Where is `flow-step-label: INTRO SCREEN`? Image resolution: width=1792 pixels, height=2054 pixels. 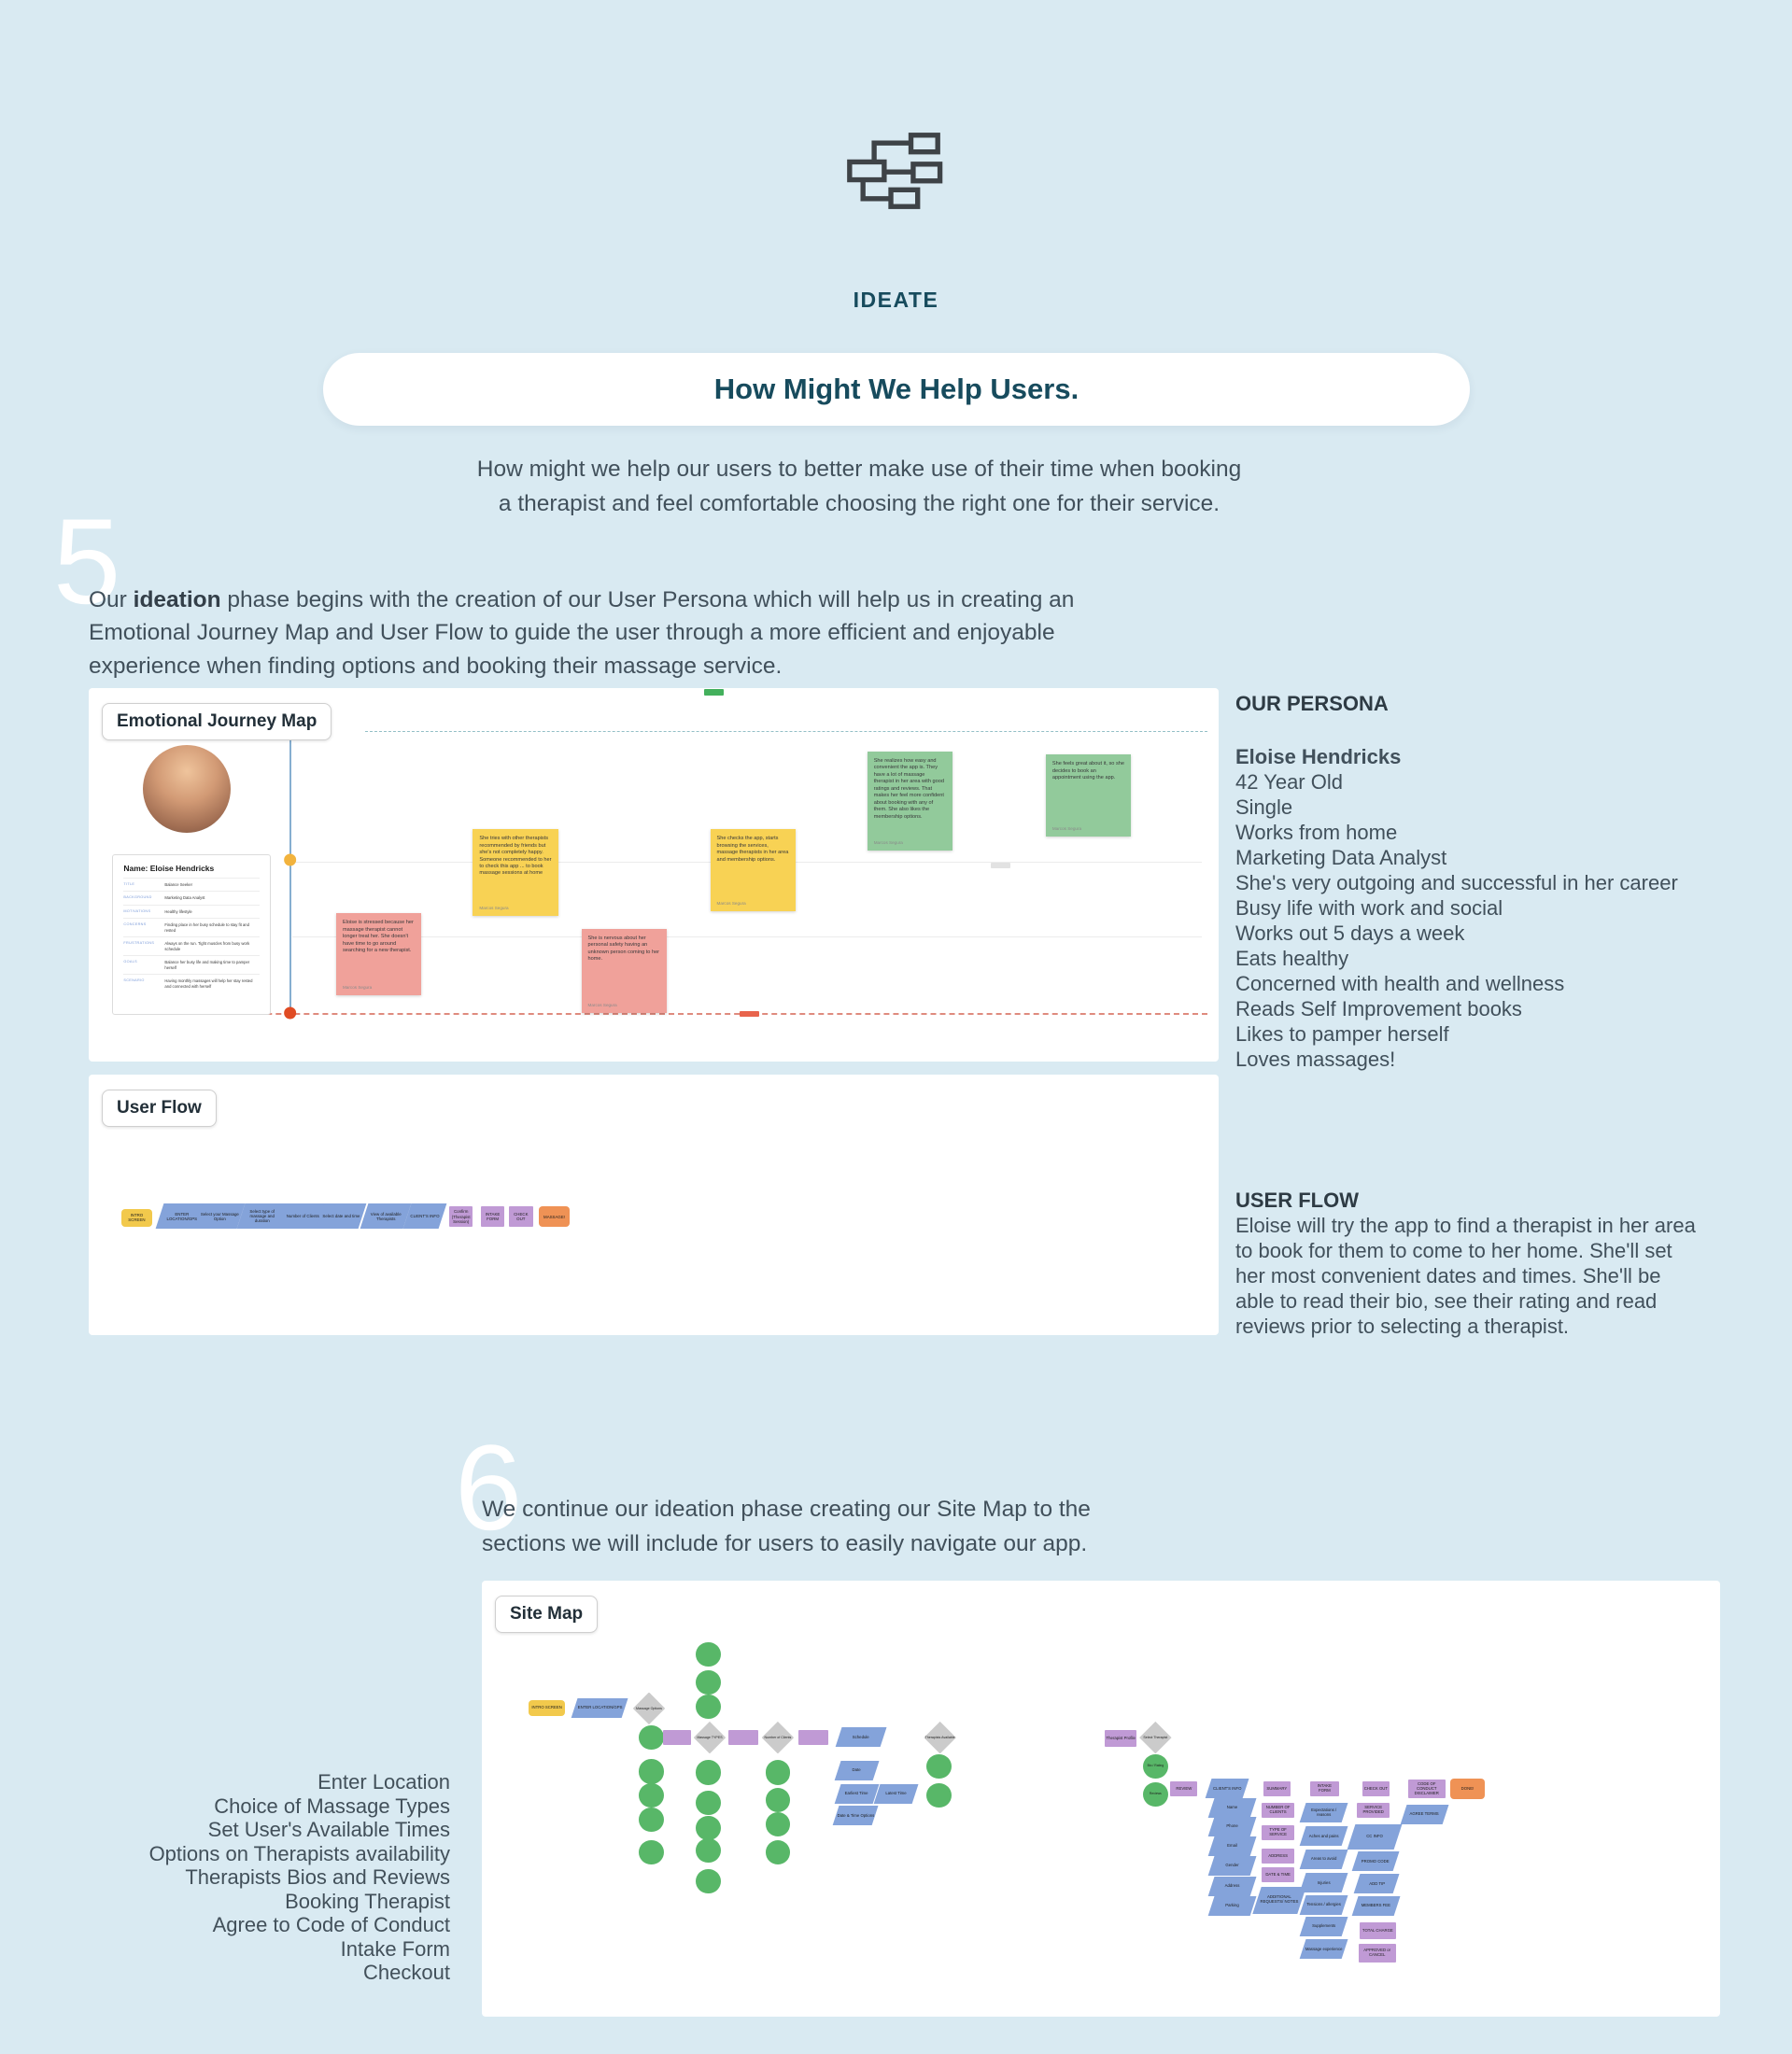 flow-step-label: INTRO SCREEN is located at coordinates (137, 1218).